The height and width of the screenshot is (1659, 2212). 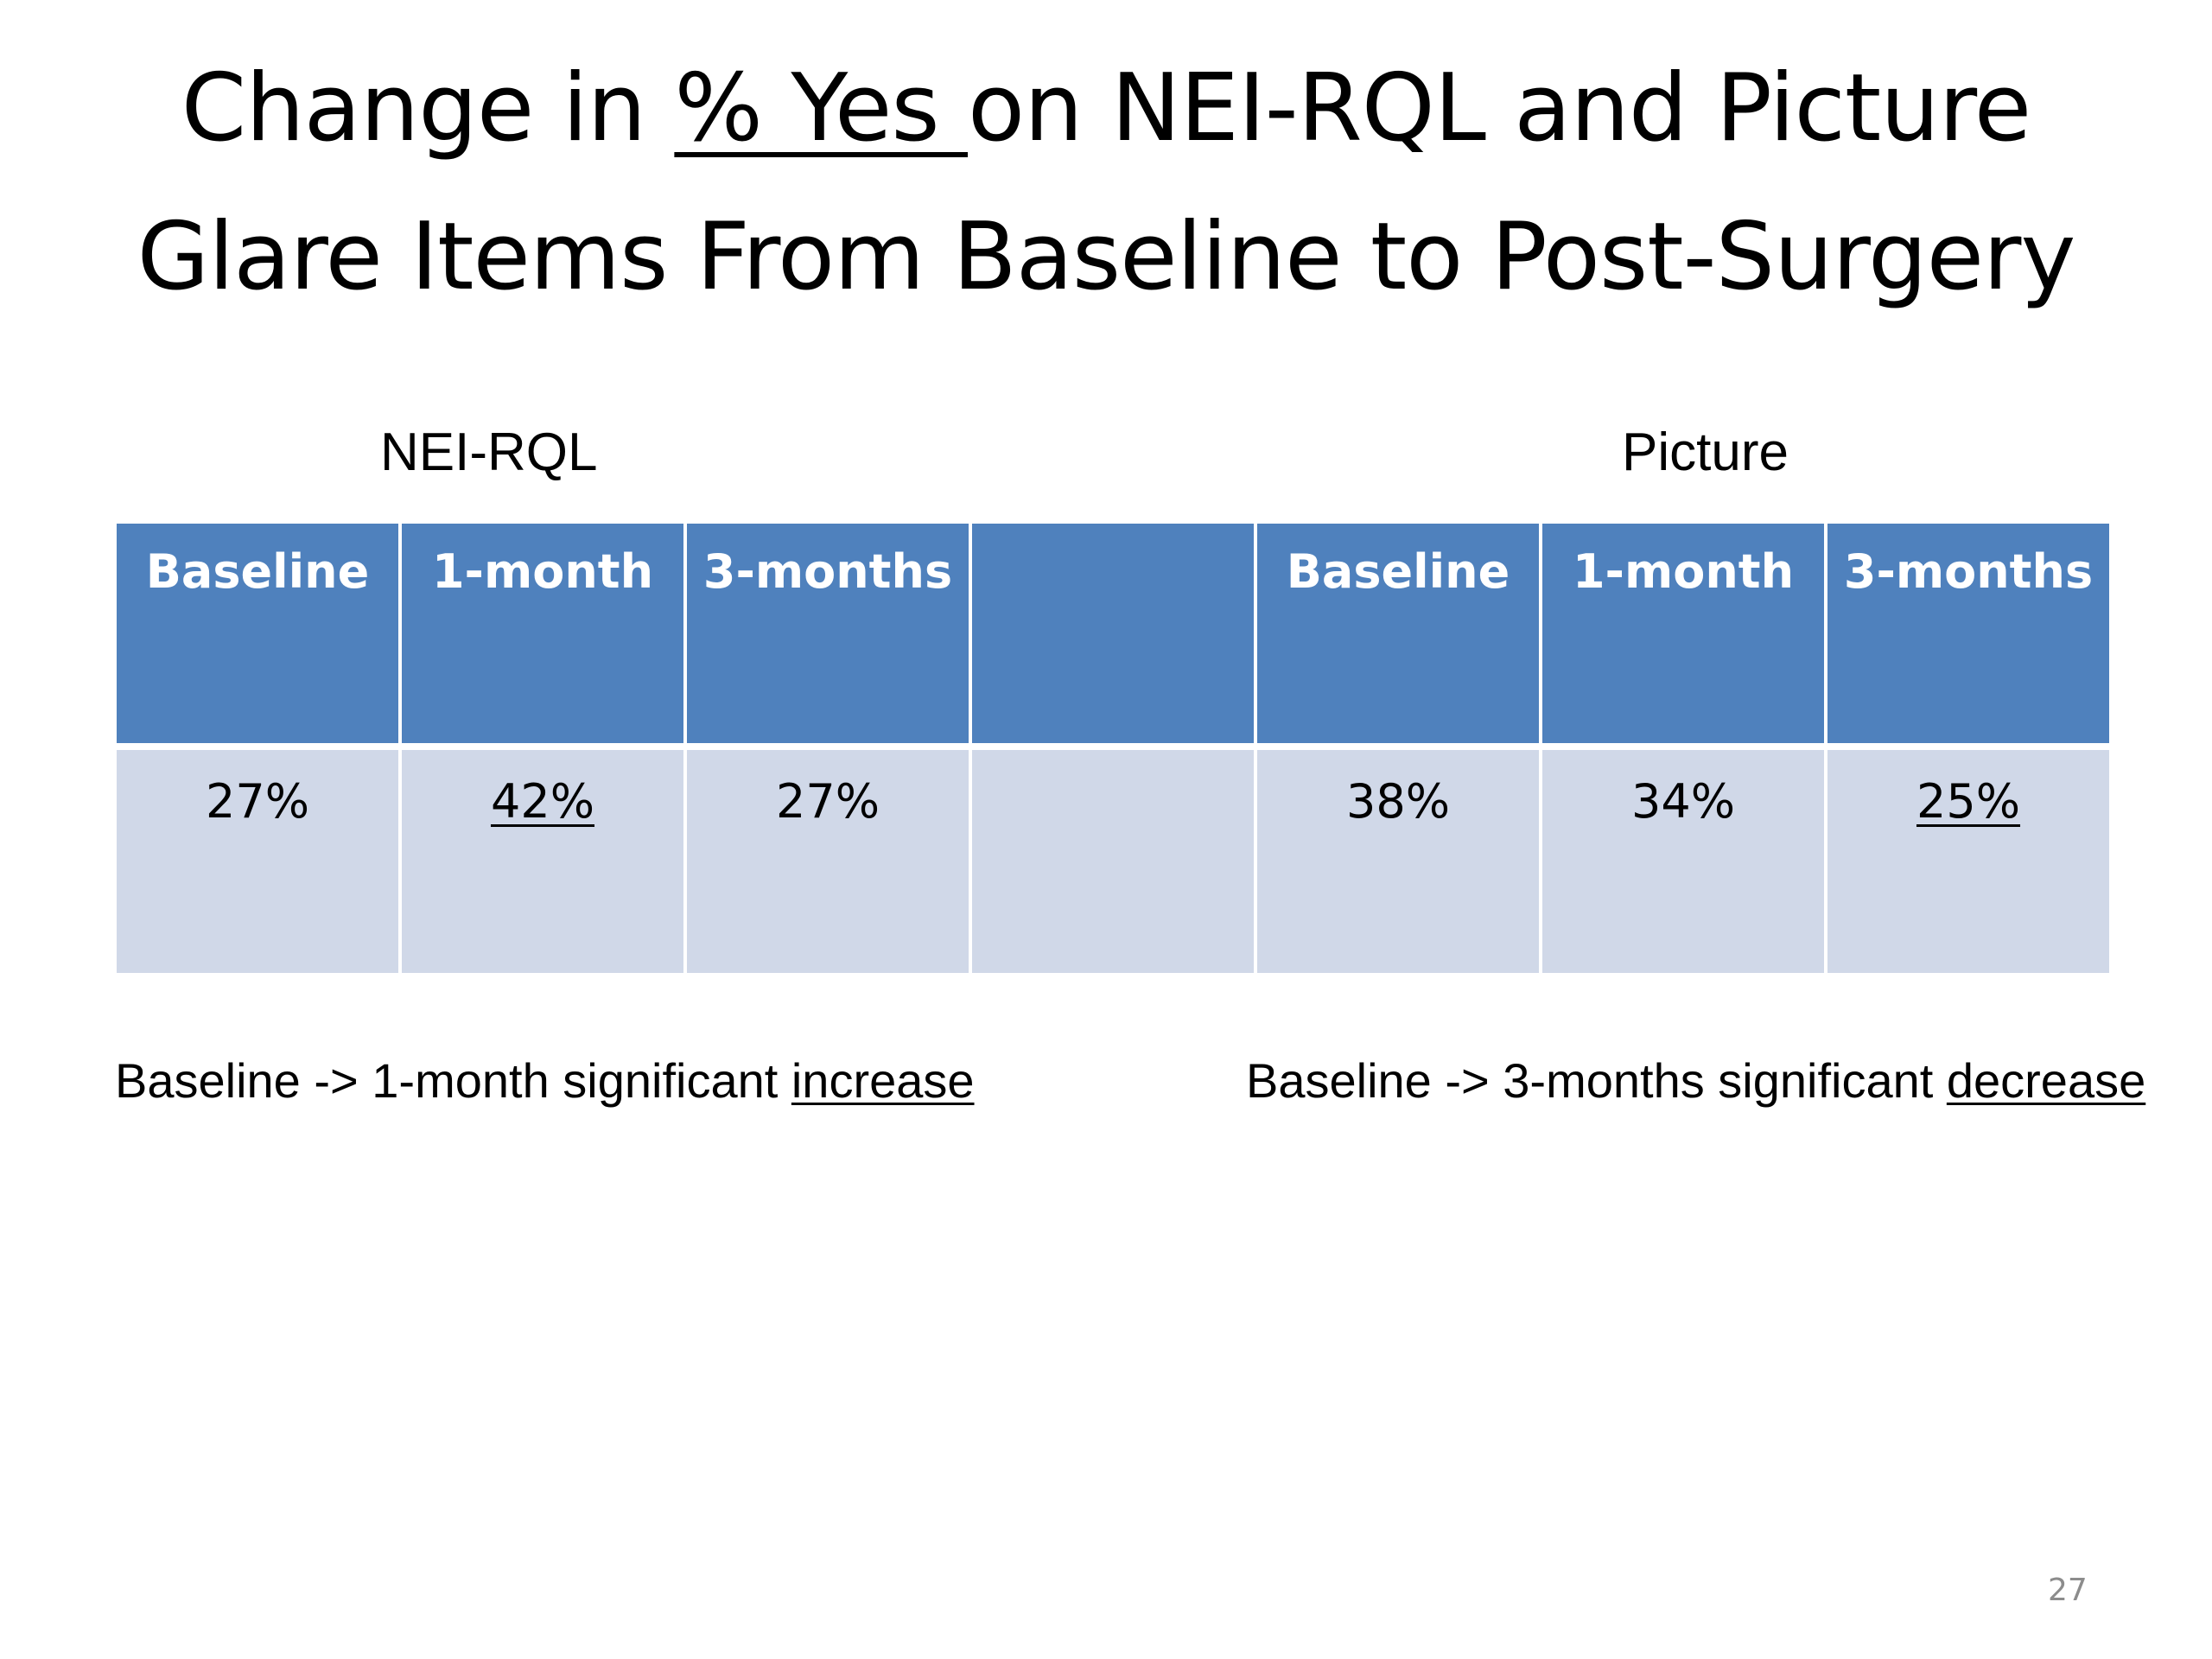 I want to click on cell-nei-baseline: 27%, so click(x=257, y=860).